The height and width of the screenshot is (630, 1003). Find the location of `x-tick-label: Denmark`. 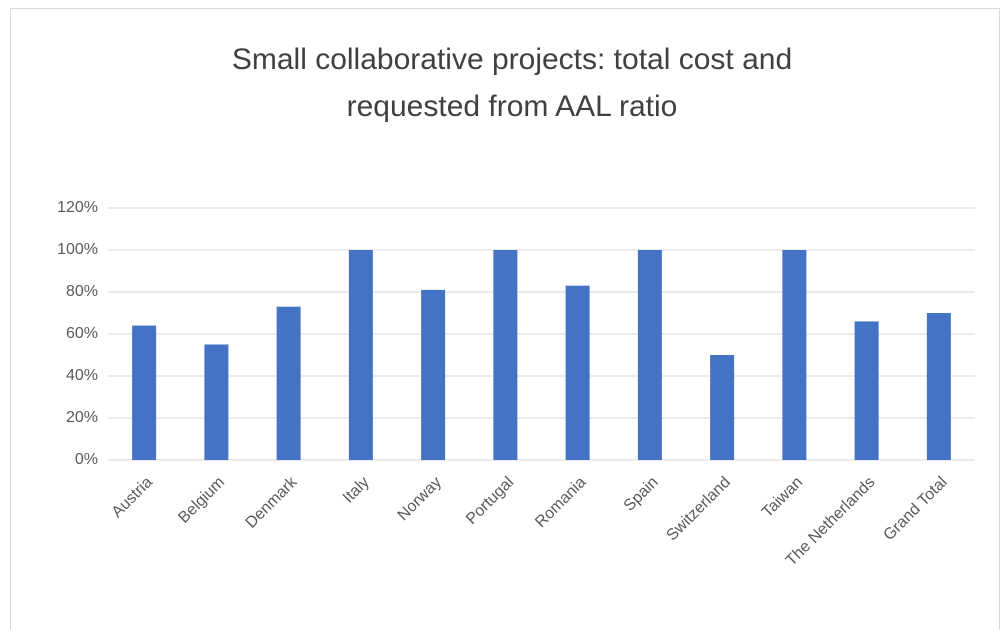

x-tick-label: Denmark is located at coordinates (272, 502).